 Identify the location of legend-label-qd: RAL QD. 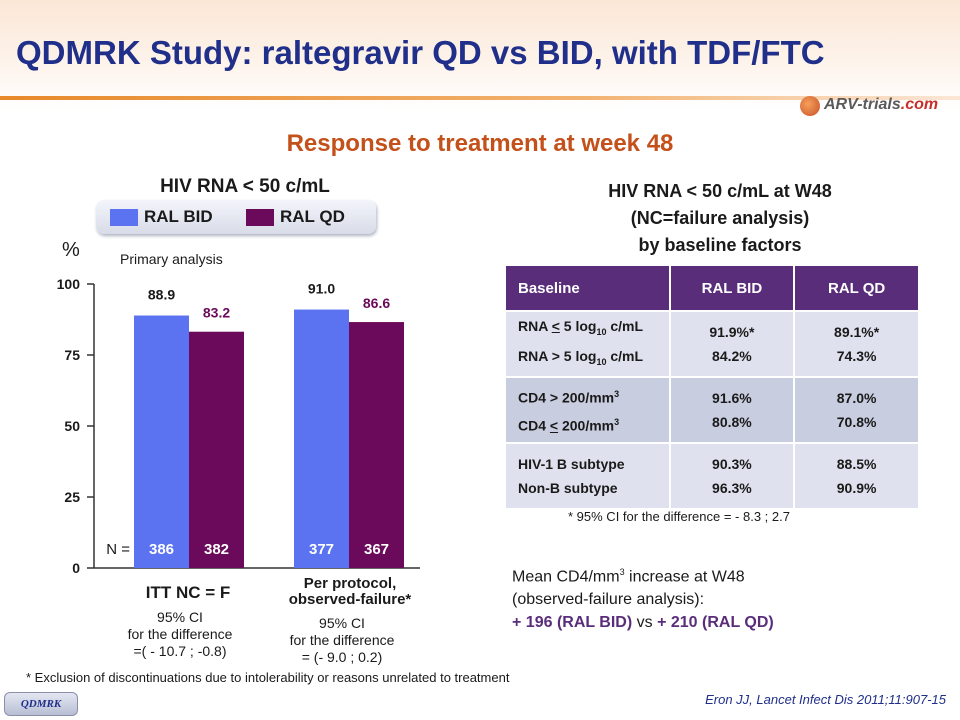
(312, 216).